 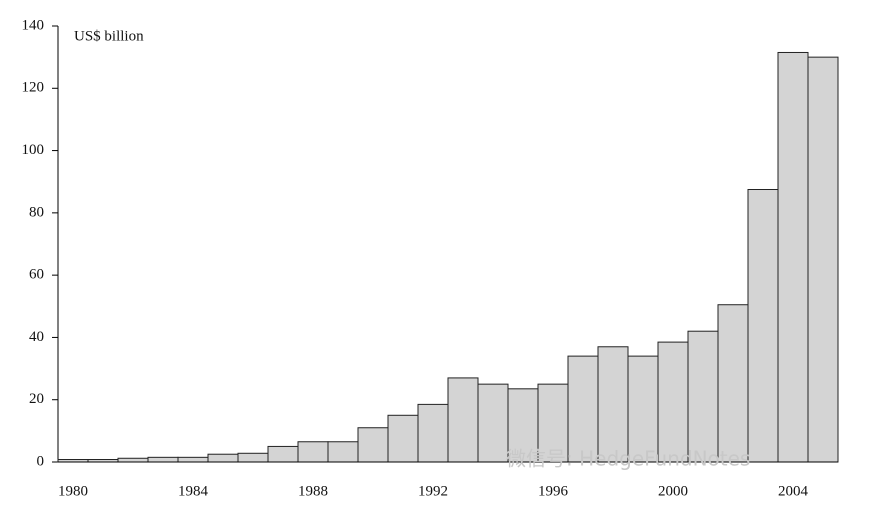 What do you see at coordinates (41, 461) in the screenshot?
I see `y-tick-label: 0` at bounding box center [41, 461].